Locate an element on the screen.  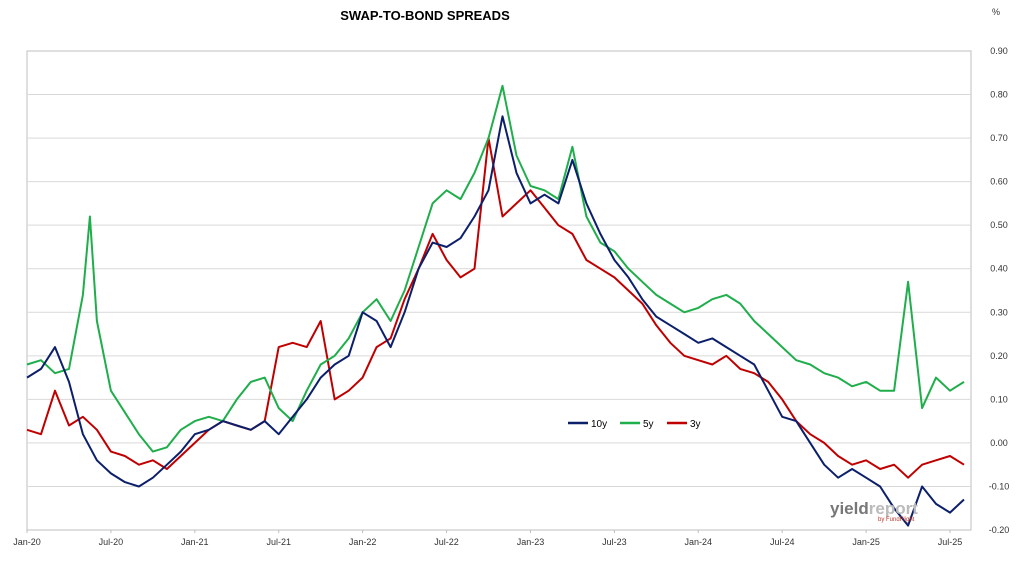
x-tick-label: Jul-20 is located at coordinates (111, 542).